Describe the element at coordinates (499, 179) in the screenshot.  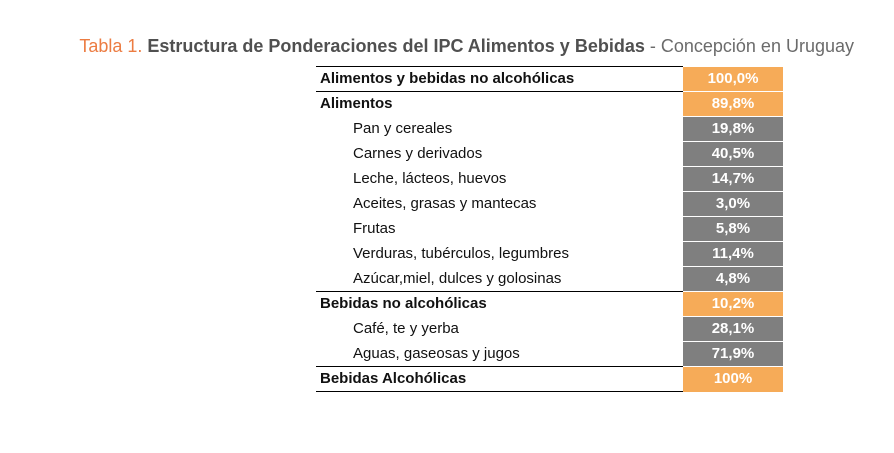
I see `item-label: Leche, lácteos, huevos` at that location.